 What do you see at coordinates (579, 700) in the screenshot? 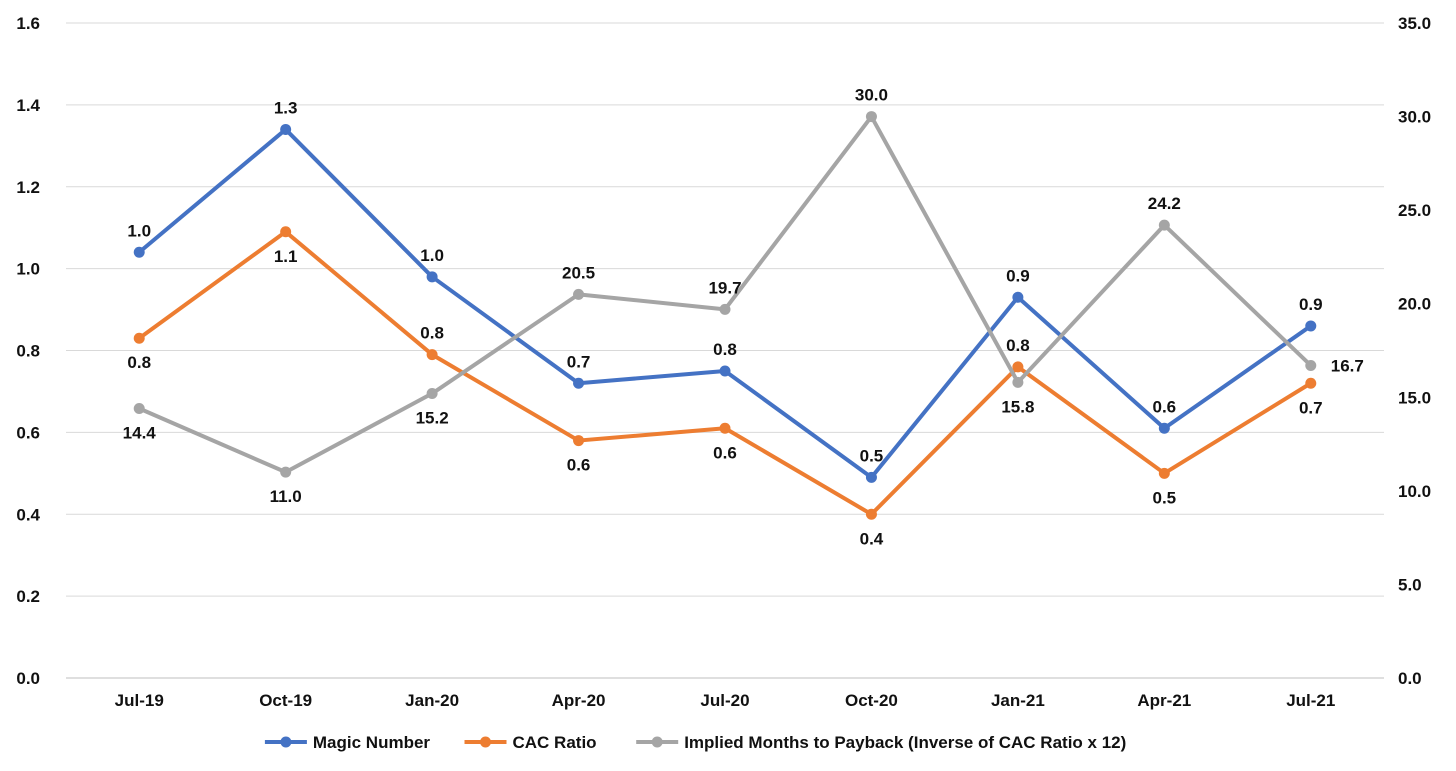
I see `x-tick-label: Apr-20` at bounding box center [579, 700].